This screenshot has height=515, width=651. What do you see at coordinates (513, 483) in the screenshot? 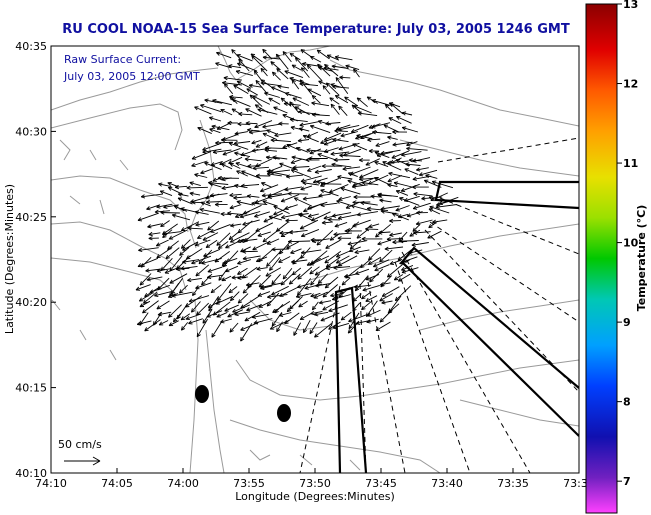
I see `x-tick-label: 73:35` at bounding box center [513, 483].